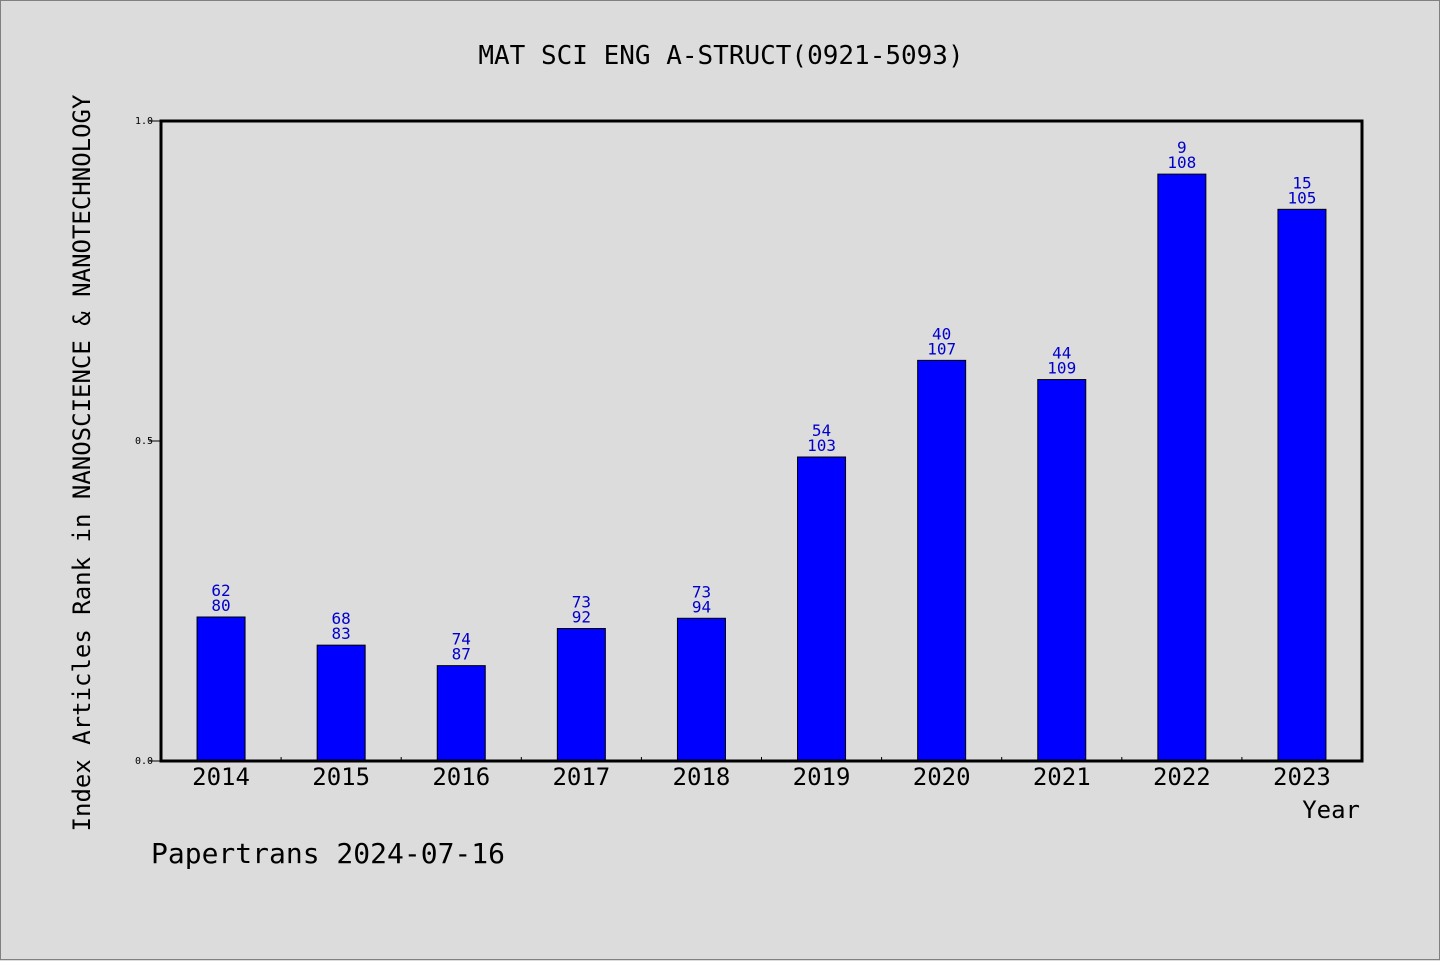 This screenshot has width=1440, height=961. Describe the element at coordinates (702, 777) in the screenshot. I see `x-tick-label: 2018` at that location.